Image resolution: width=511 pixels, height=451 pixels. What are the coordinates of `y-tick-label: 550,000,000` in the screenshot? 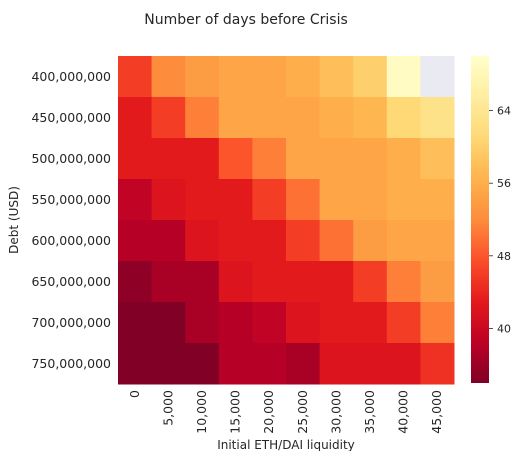 It's located at (71, 199).